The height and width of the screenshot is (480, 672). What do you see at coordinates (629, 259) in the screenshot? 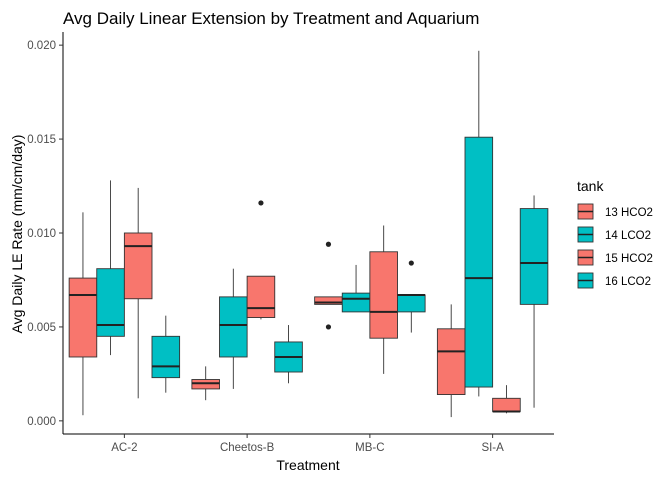
I see `legend-label: 15 HCO2` at bounding box center [629, 259].